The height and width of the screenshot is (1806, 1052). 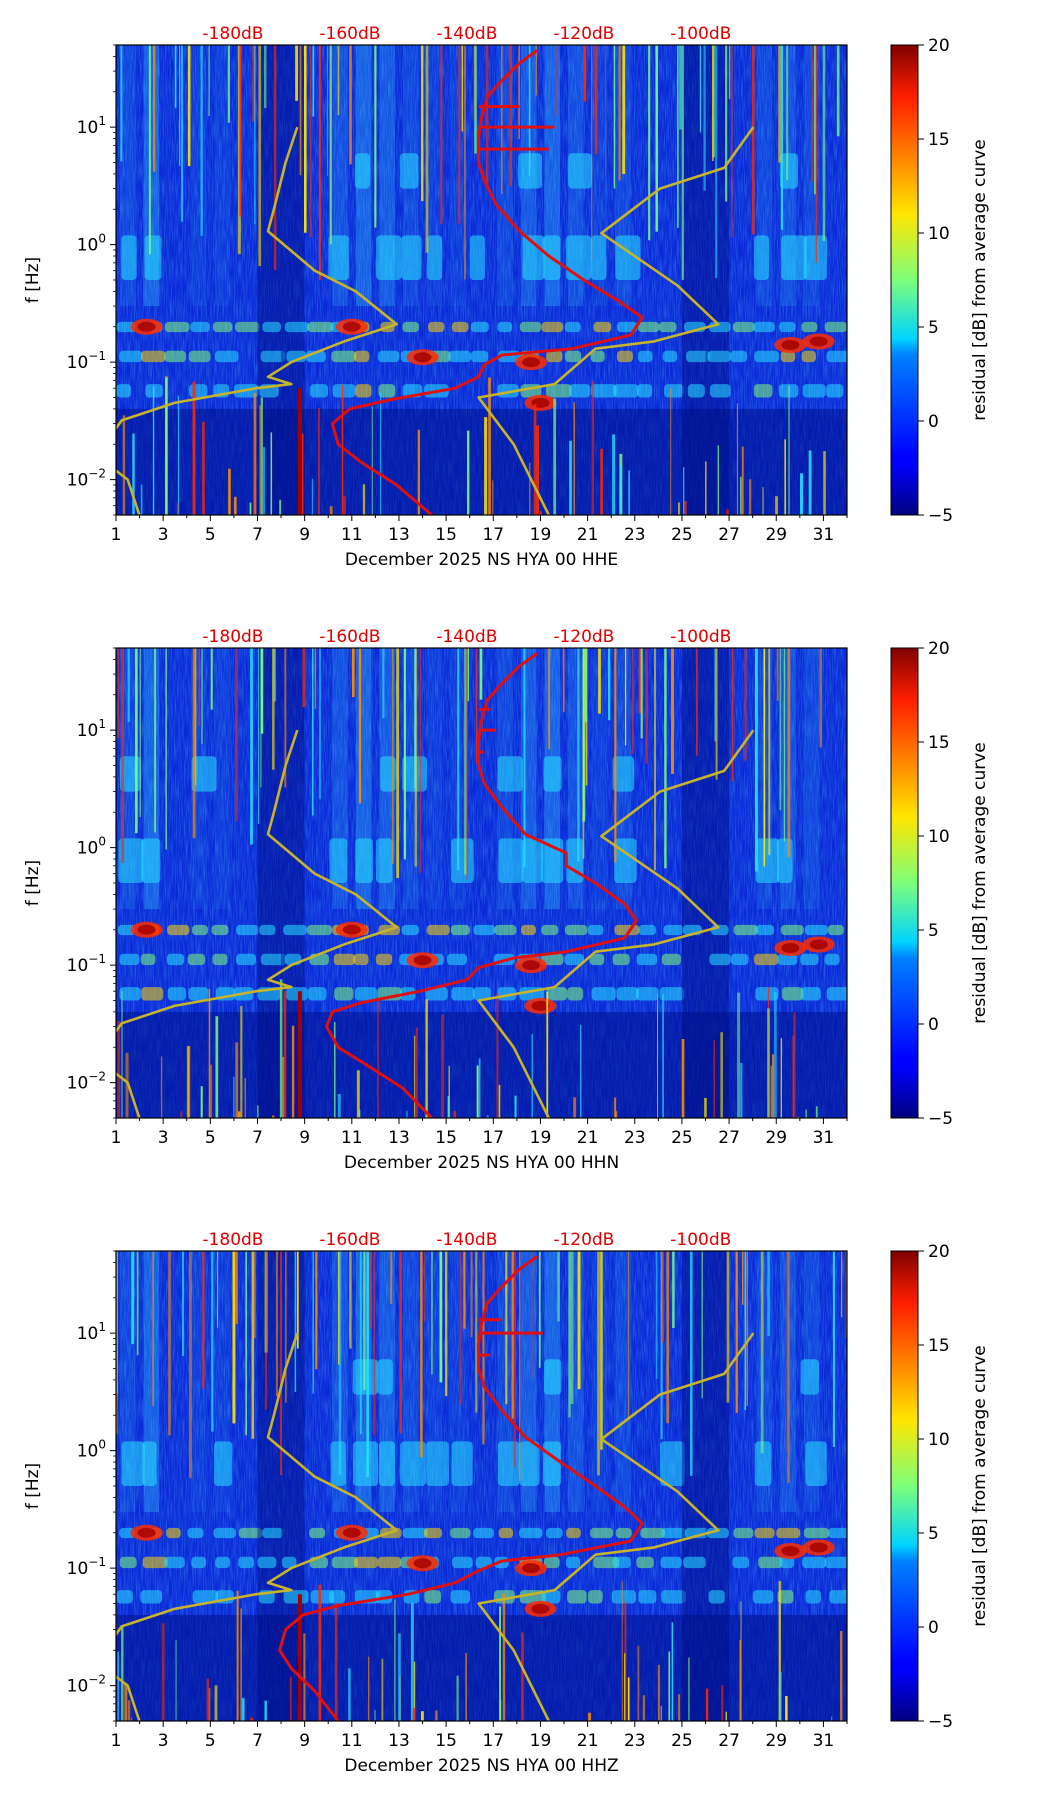 What do you see at coordinates (257, 535) in the screenshot?
I see `x-tick-label: 7` at bounding box center [257, 535].